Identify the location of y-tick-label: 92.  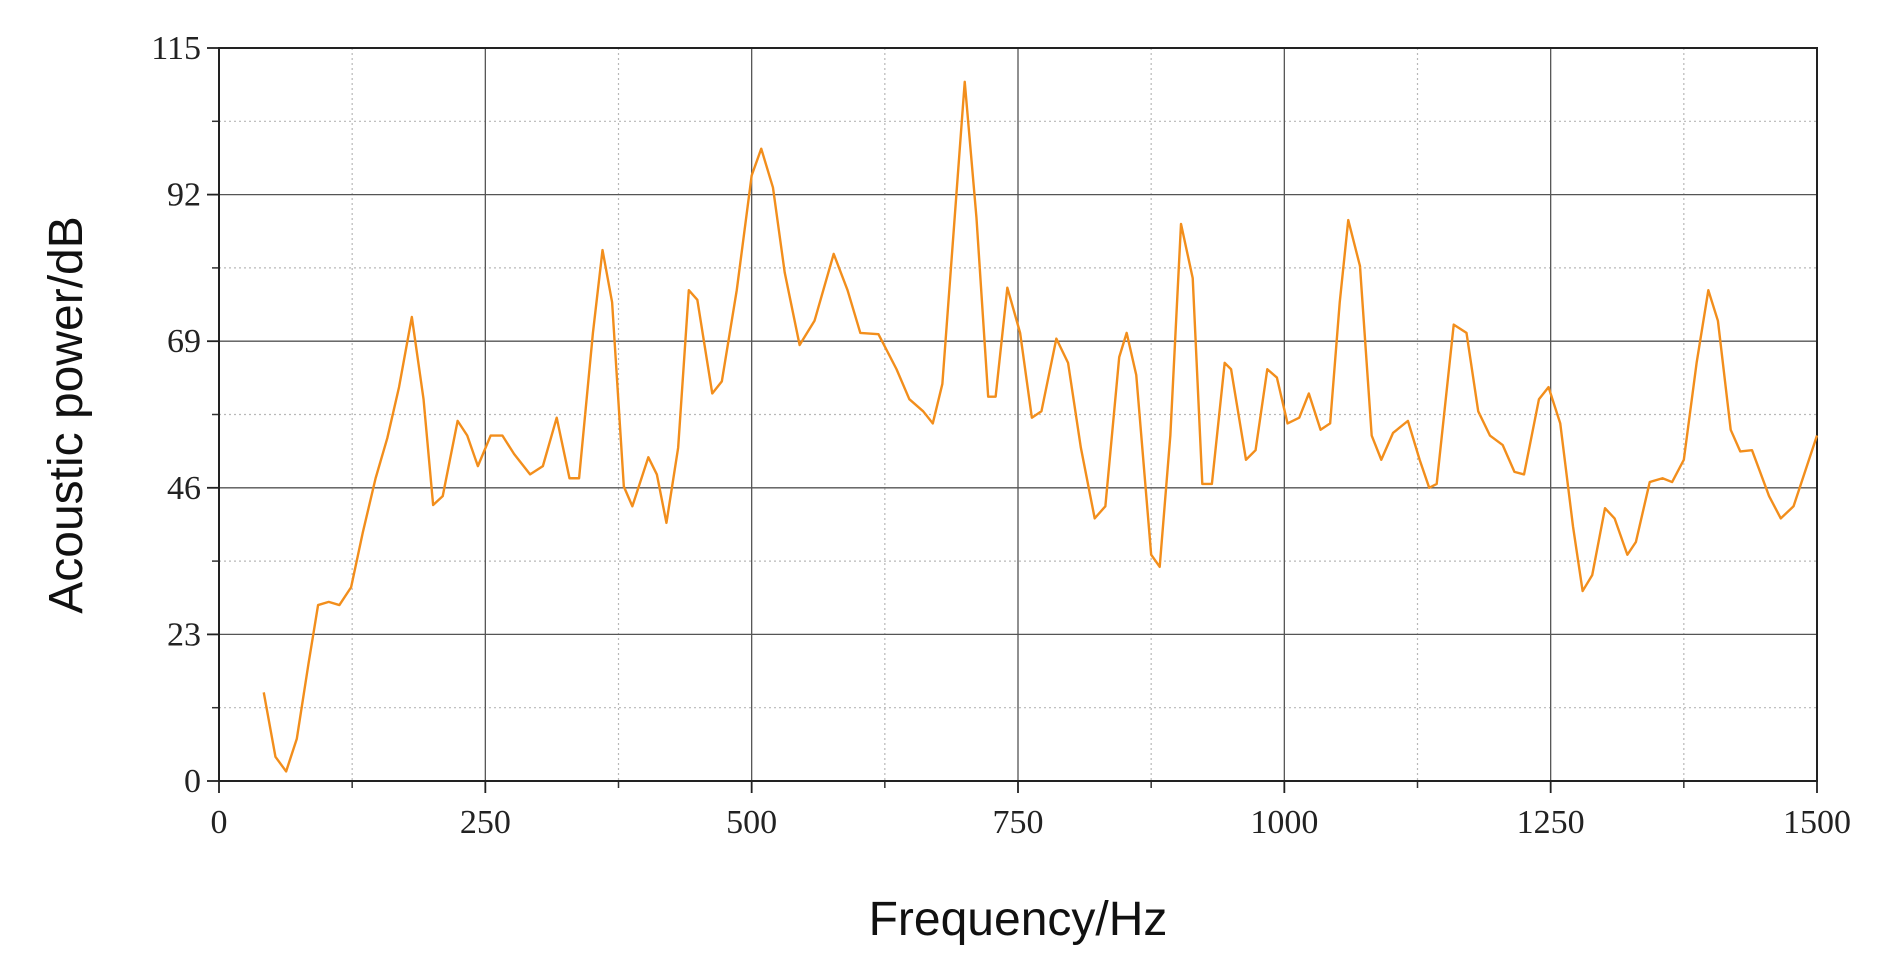
(184, 195).